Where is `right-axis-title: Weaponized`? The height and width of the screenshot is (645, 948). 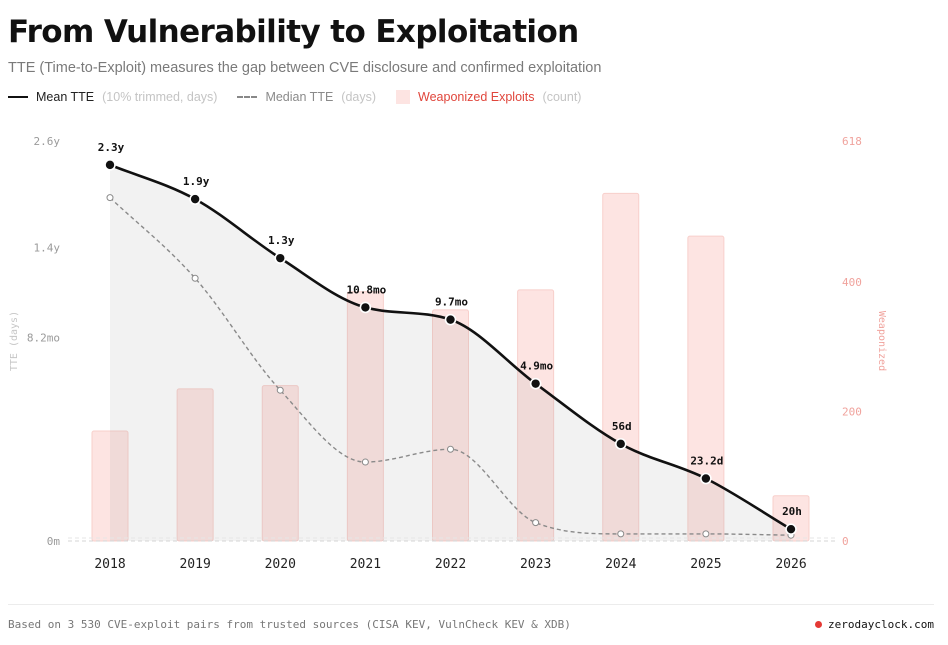
right-axis-title: Weaponized is located at coordinates (881, 341).